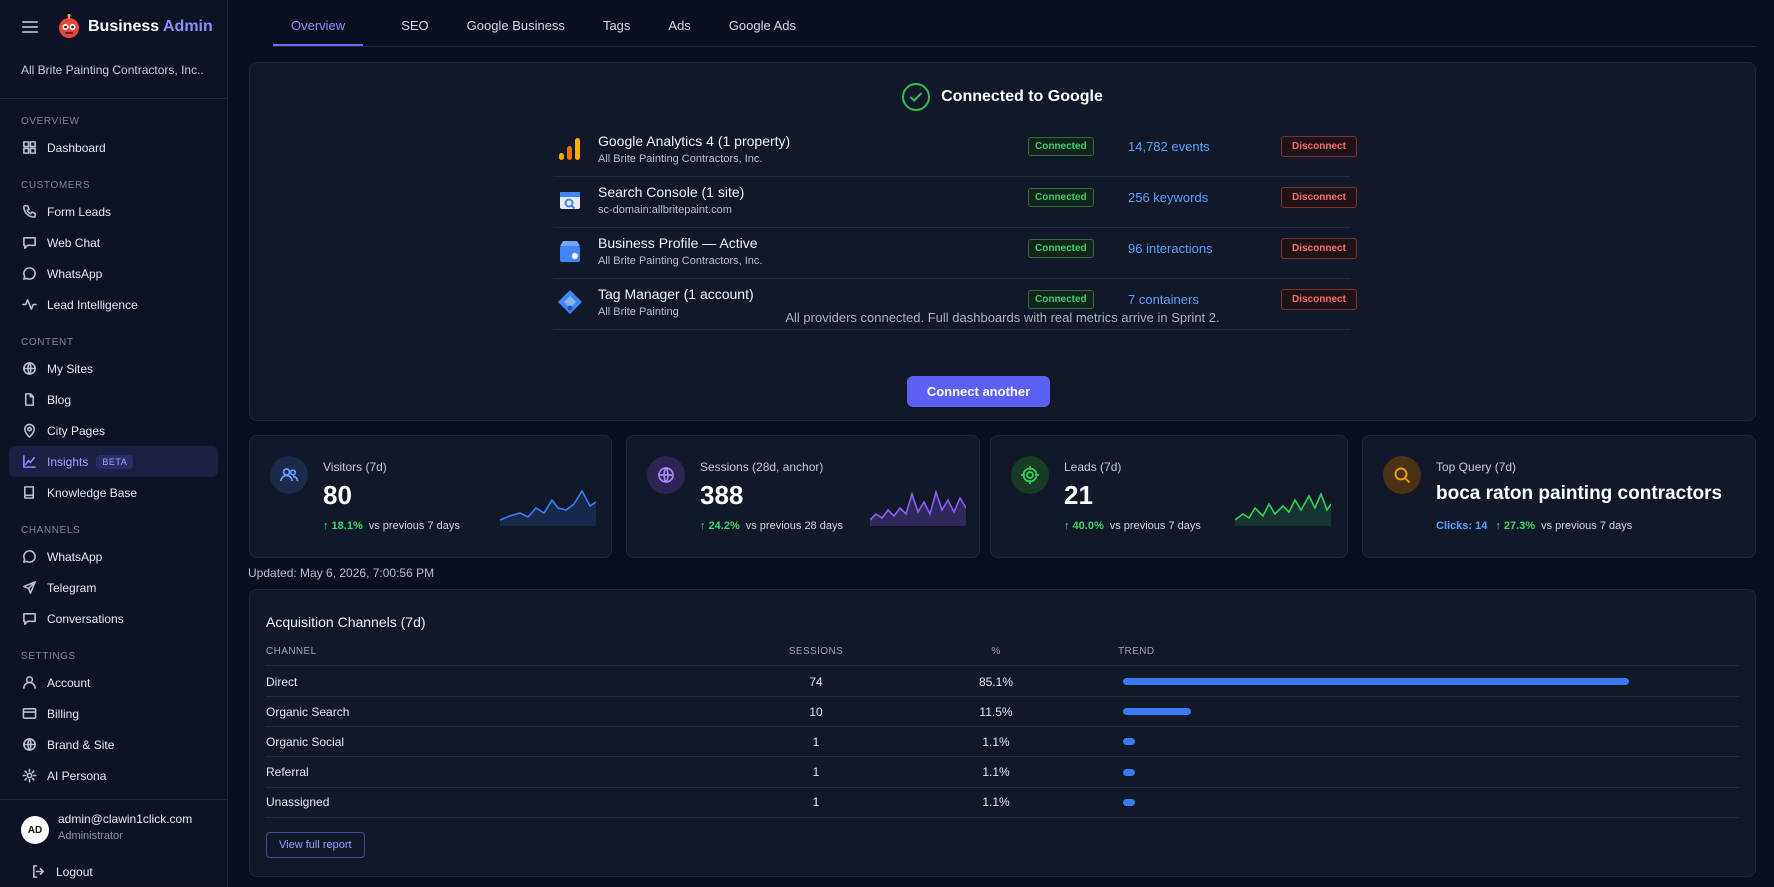  What do you see at coordinates (722, 495) in the screenshot?
I see `stat-value: 388` at bounding box center [722, 495].